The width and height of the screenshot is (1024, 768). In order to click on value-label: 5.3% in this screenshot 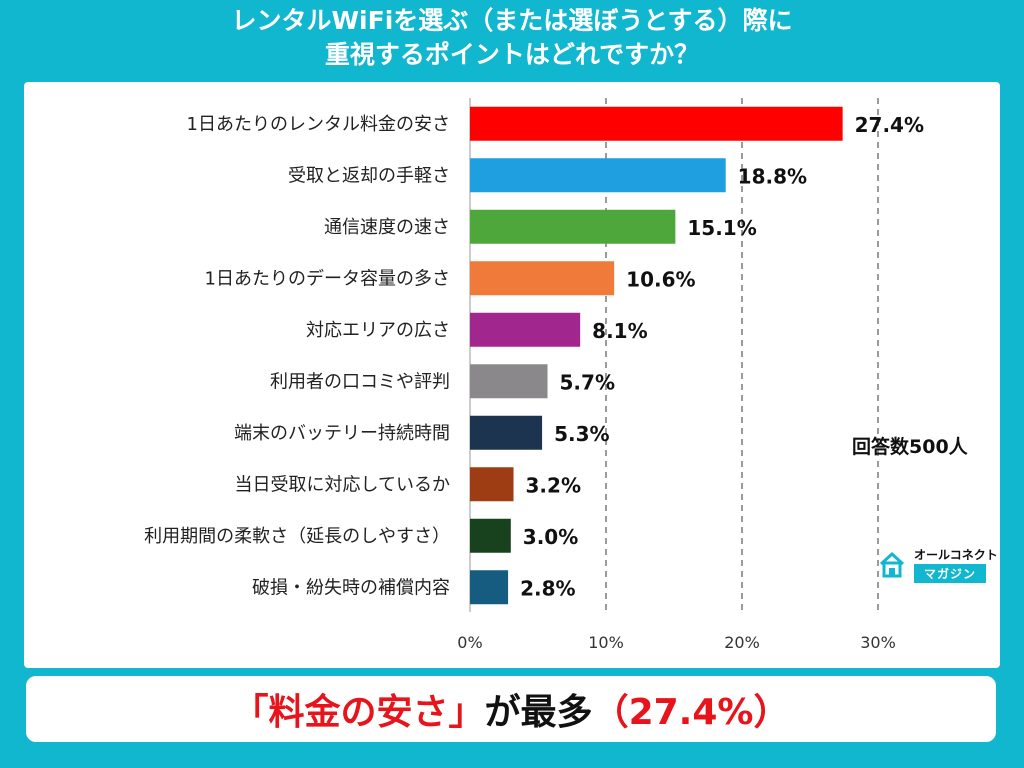, I will do `click(581, 434)`.